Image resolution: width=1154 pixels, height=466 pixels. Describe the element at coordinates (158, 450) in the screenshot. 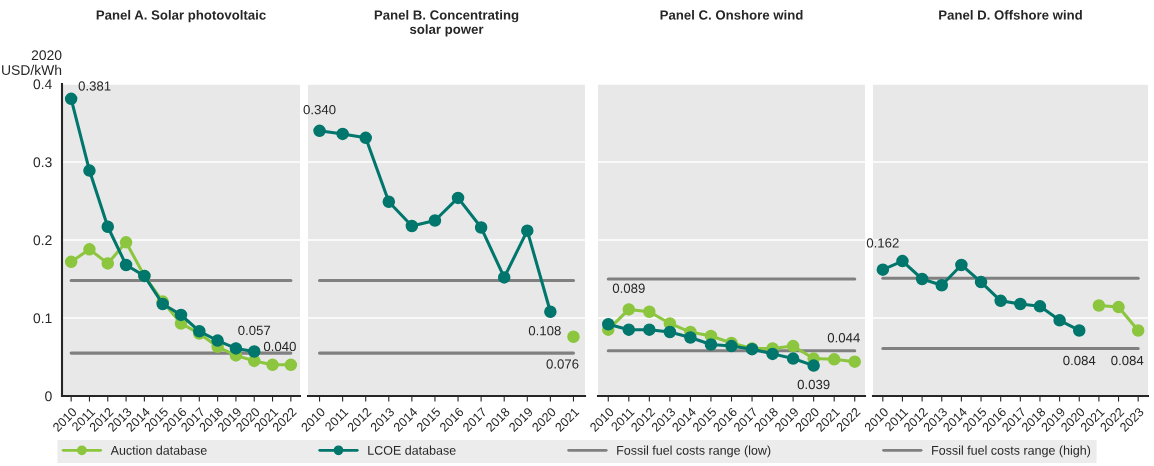

I see `legend-label: Auction database` at that location.